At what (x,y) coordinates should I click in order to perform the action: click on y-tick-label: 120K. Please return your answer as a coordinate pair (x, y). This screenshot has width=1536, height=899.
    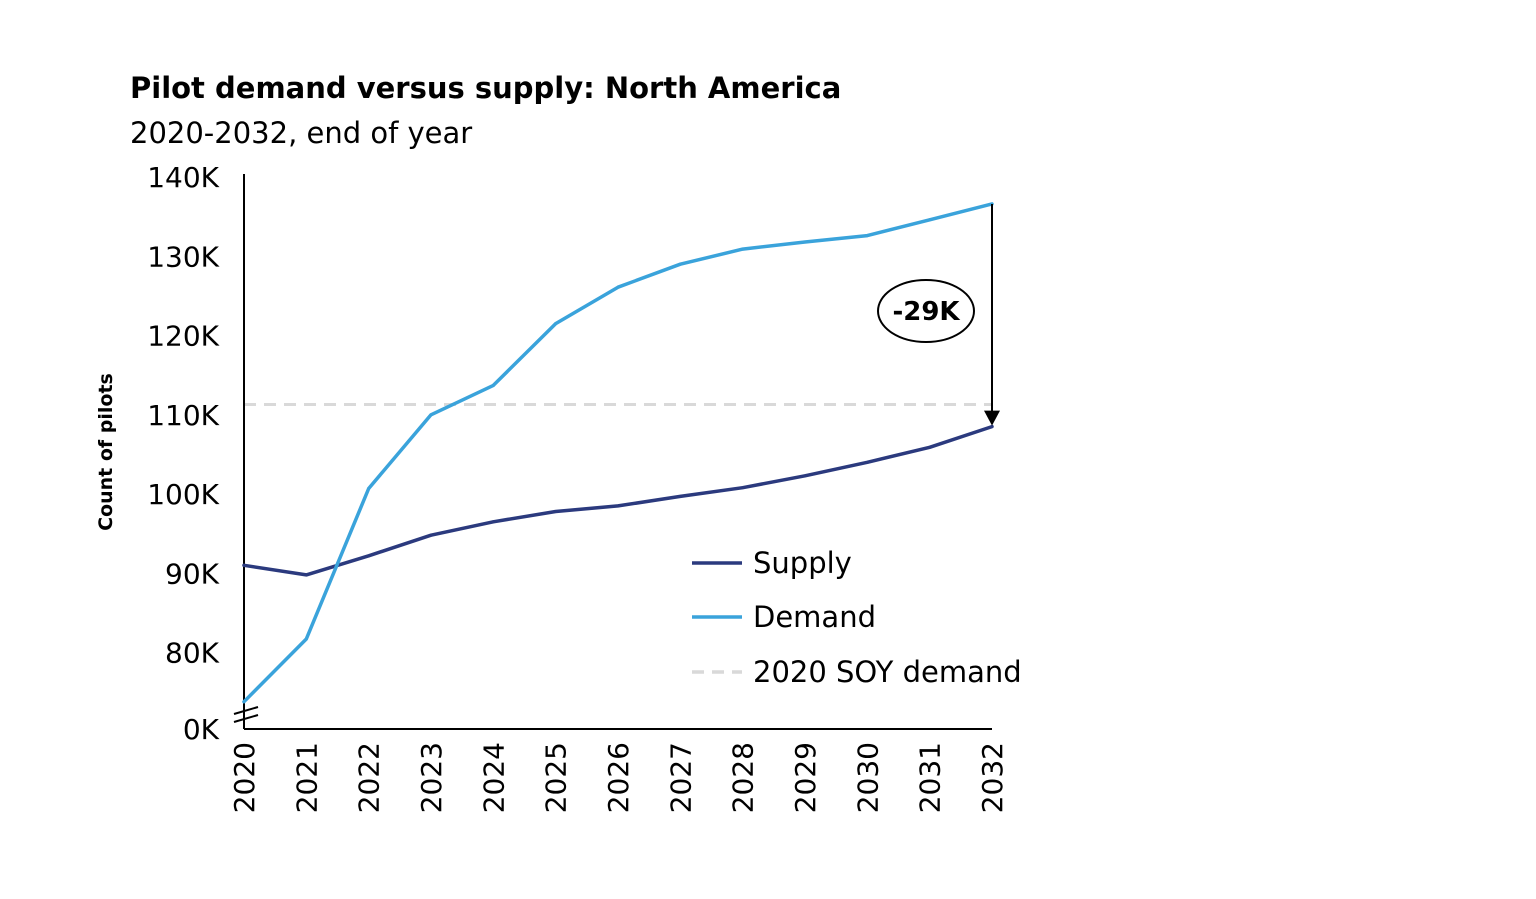
    Looking at the image, I should click on (183, 336).